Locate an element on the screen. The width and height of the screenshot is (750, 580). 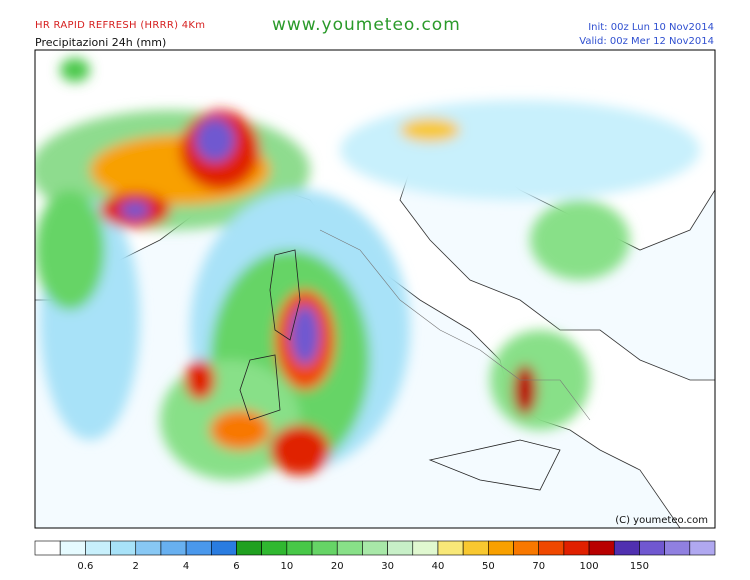
model-title: HR RAPID REFRESH (HRRR) 4Km is located at coordinates (120, 25).